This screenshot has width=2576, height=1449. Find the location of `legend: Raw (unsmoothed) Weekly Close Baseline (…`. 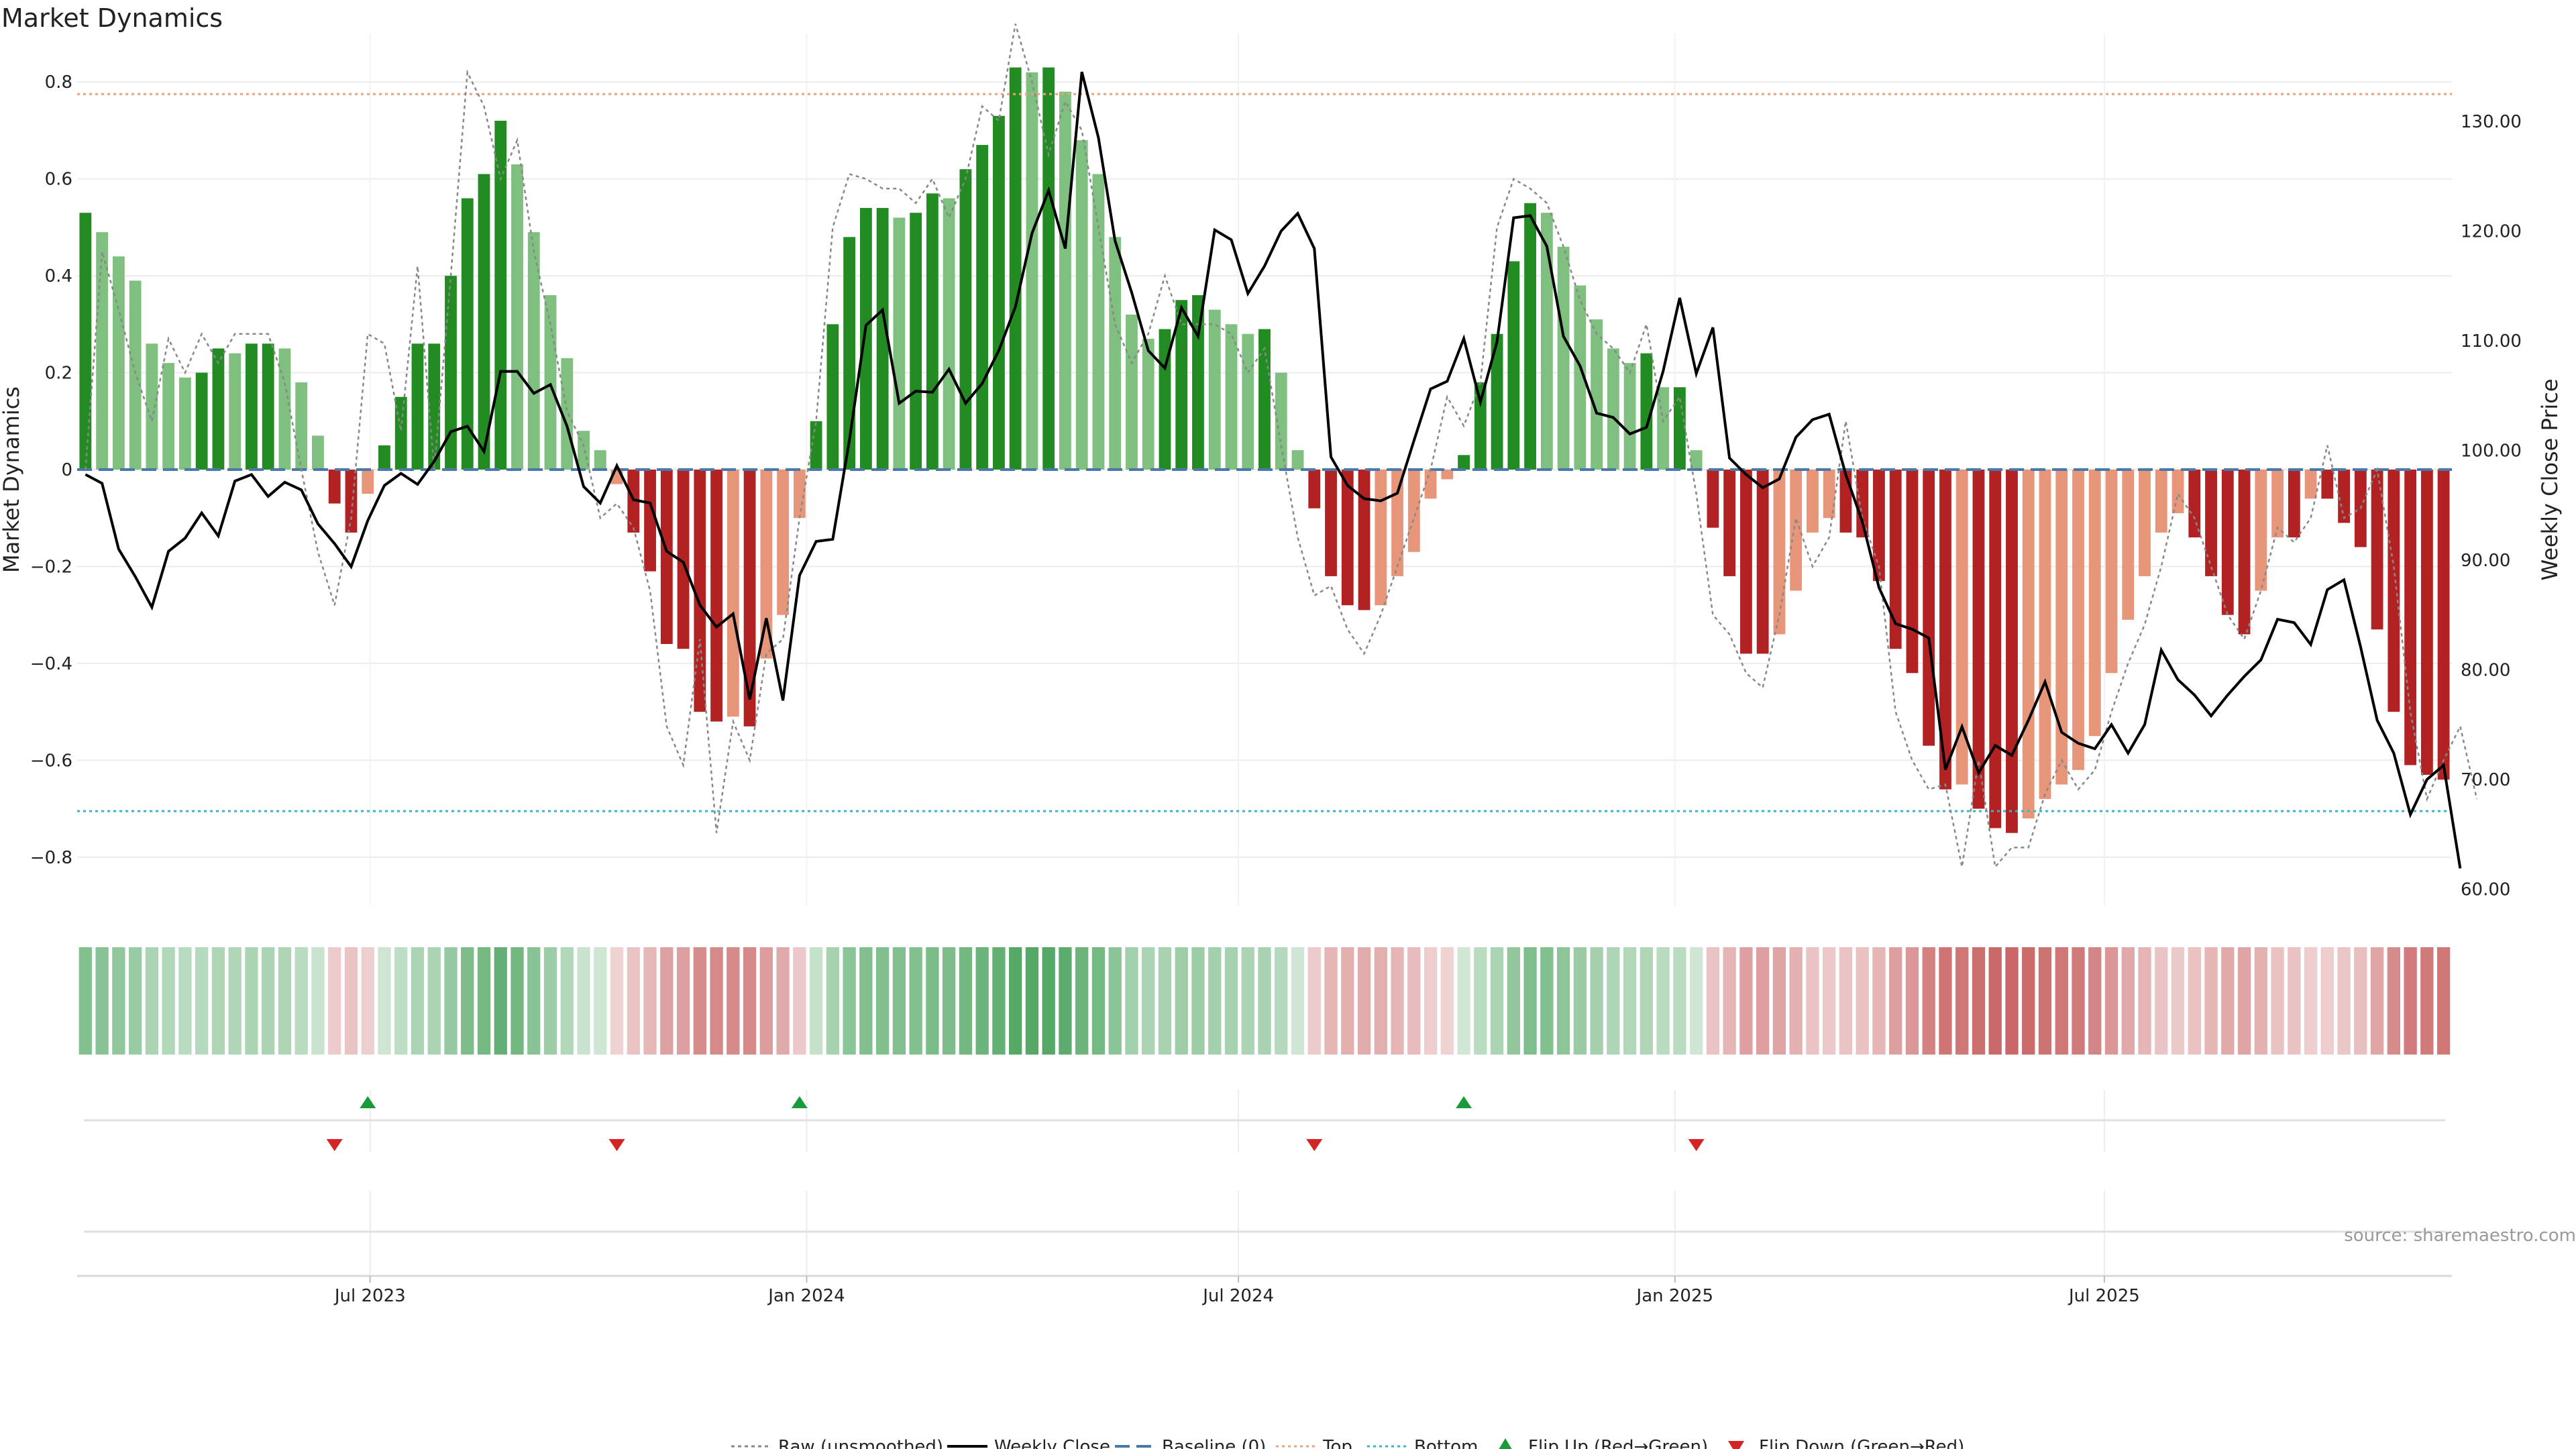

legend: Raw (unsmoothed) Weekly Close Baseline (… is located at coordinates (1347, 1443).